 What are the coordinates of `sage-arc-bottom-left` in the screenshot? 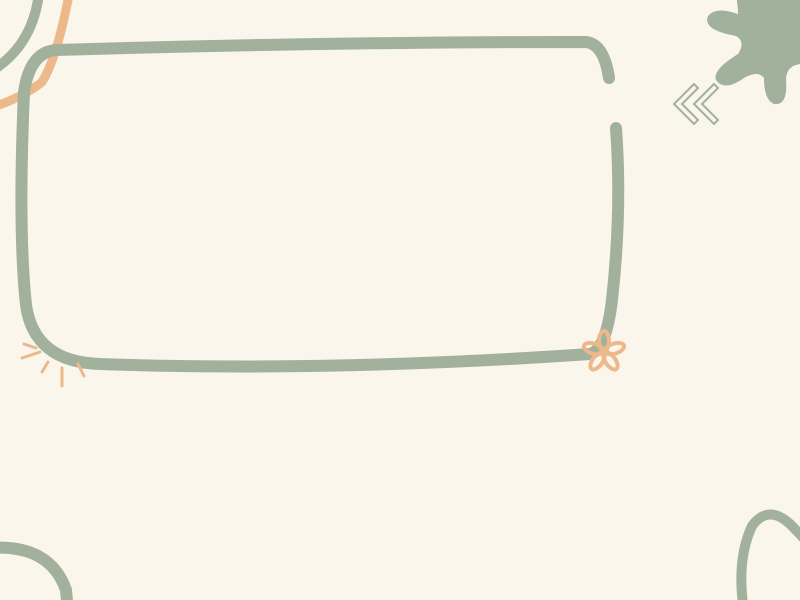 It's located at (36, 570).